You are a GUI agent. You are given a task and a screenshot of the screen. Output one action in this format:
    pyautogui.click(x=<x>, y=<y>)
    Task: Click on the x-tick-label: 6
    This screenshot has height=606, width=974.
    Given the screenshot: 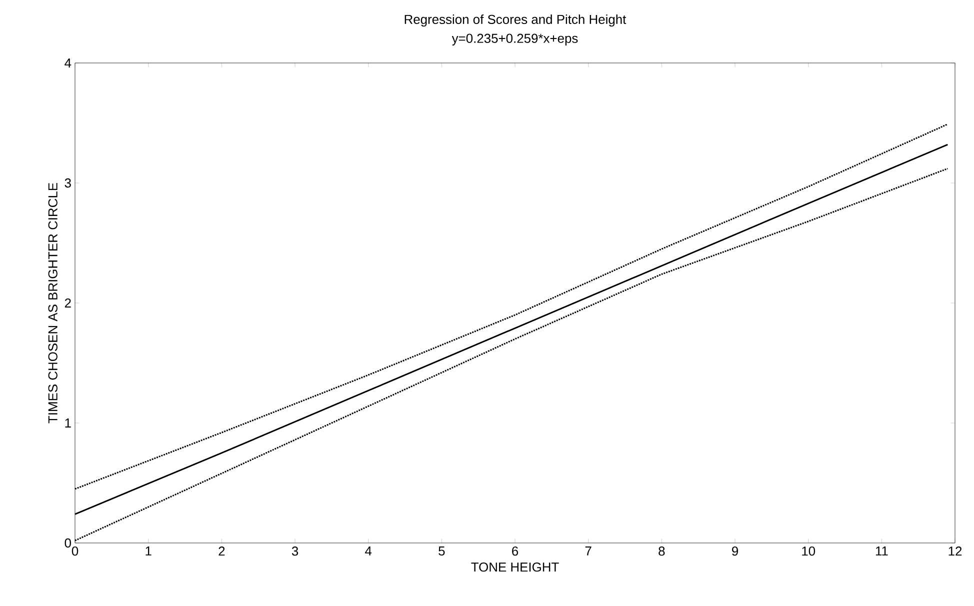 What is the action you would take?
    pyautogui.click(x=515, y=551)
    